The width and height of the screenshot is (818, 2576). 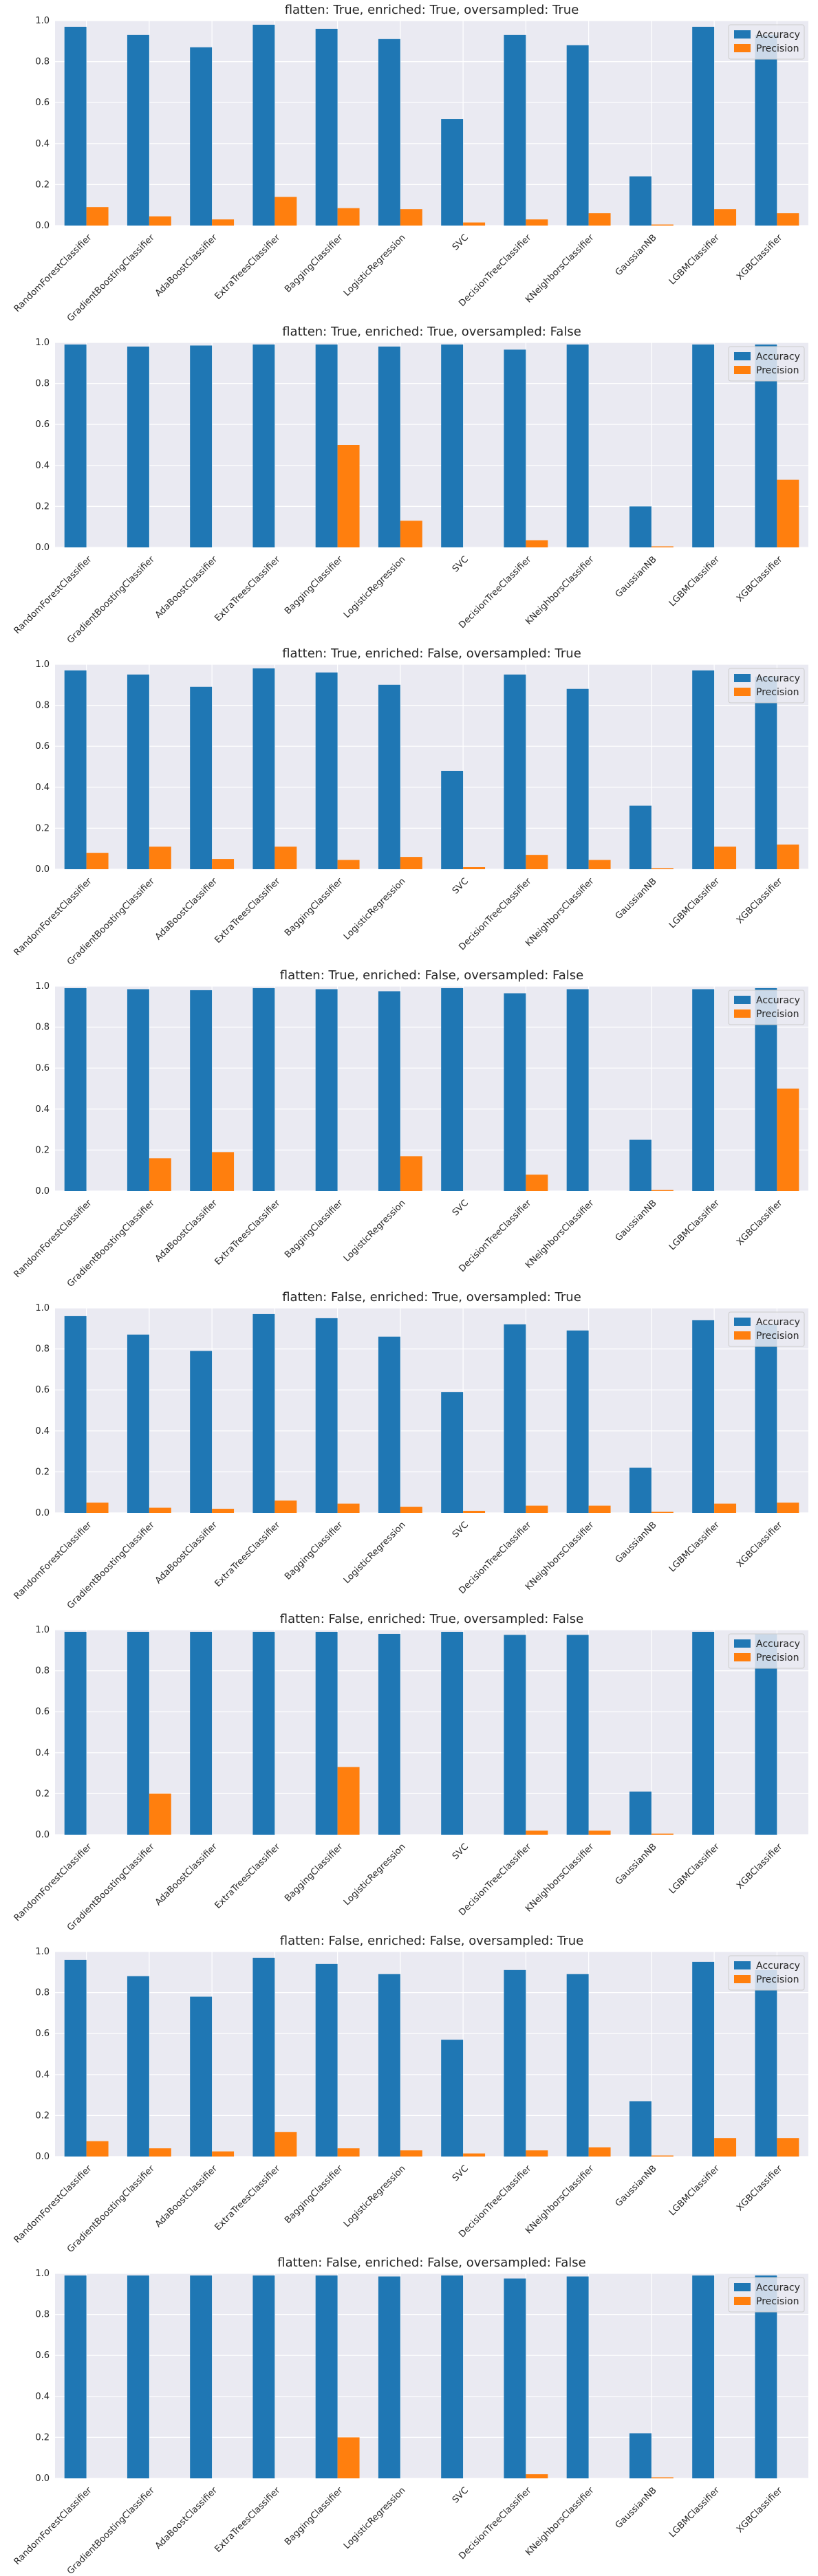 What do you see at coordinates (186, 909) in the screenshot?
I see `x-tick-label: AdaBoostClassifier` at bounding box center [186, 909].